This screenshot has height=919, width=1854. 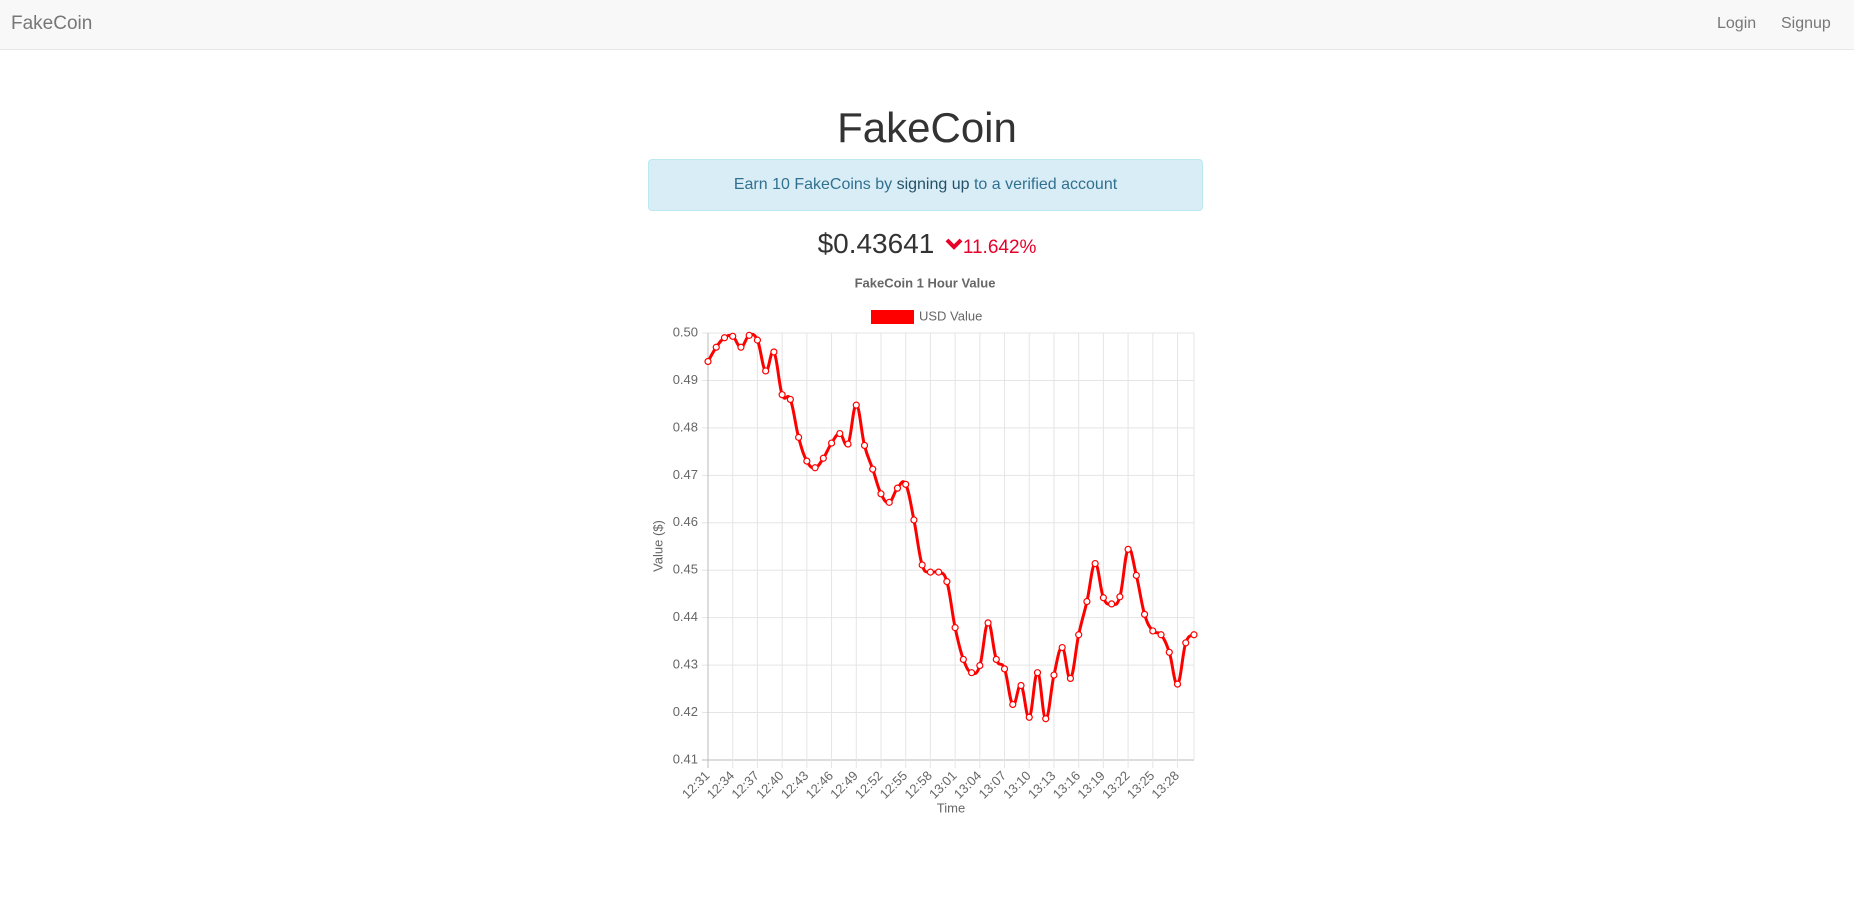 What do you see at coordinates (1806, 23) in the screenshot?
I see `signup-link: Signup` at bounding box center [1806, 23].